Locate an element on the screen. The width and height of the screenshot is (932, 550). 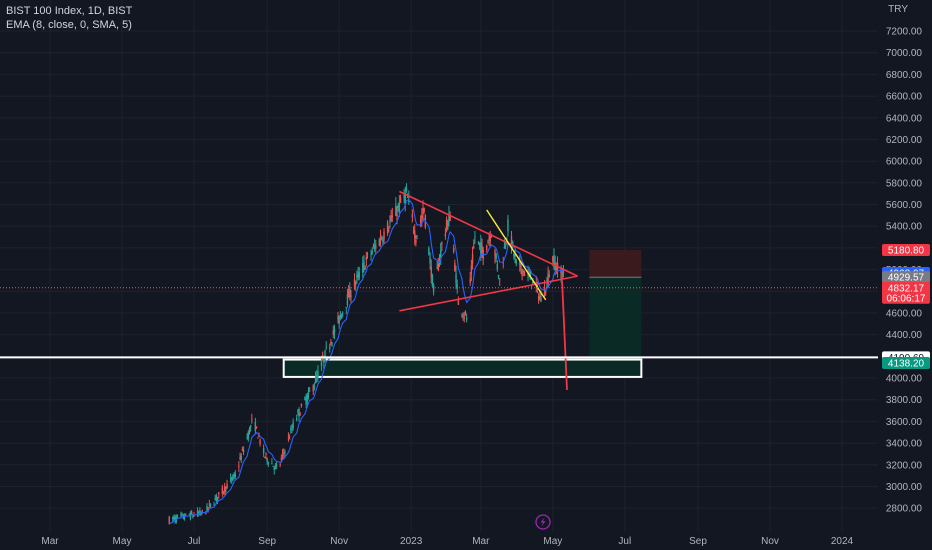
symbol-title: BIST 100 Index, 1D, BIST is located at coordinates (69, 11).